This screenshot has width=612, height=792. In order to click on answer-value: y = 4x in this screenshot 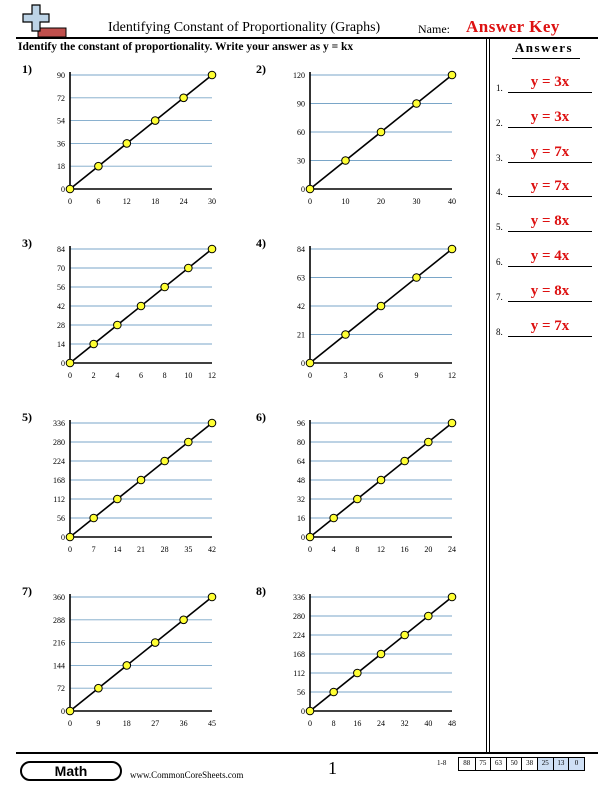, I will do `click(550, 256)`.